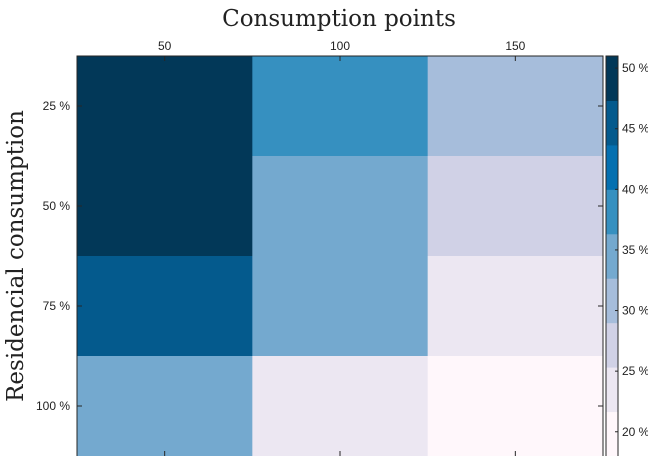  What do you see at coordinates (165, 46) in the screenshot?
I see `x-tick-label: 50` at bounding box center [165, 46].